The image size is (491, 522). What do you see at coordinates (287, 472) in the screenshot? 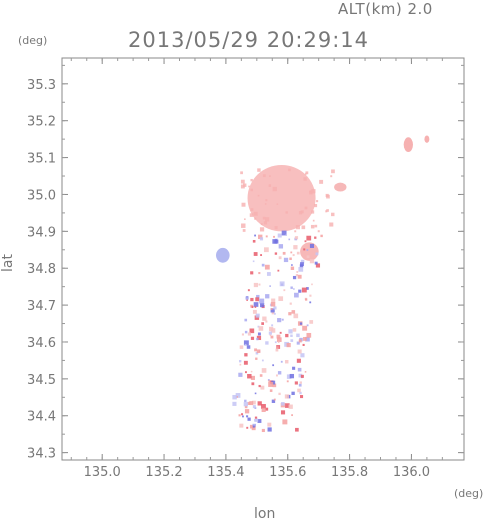
I see `x-tick-label: 135.6` at bounding box center [287, 472].